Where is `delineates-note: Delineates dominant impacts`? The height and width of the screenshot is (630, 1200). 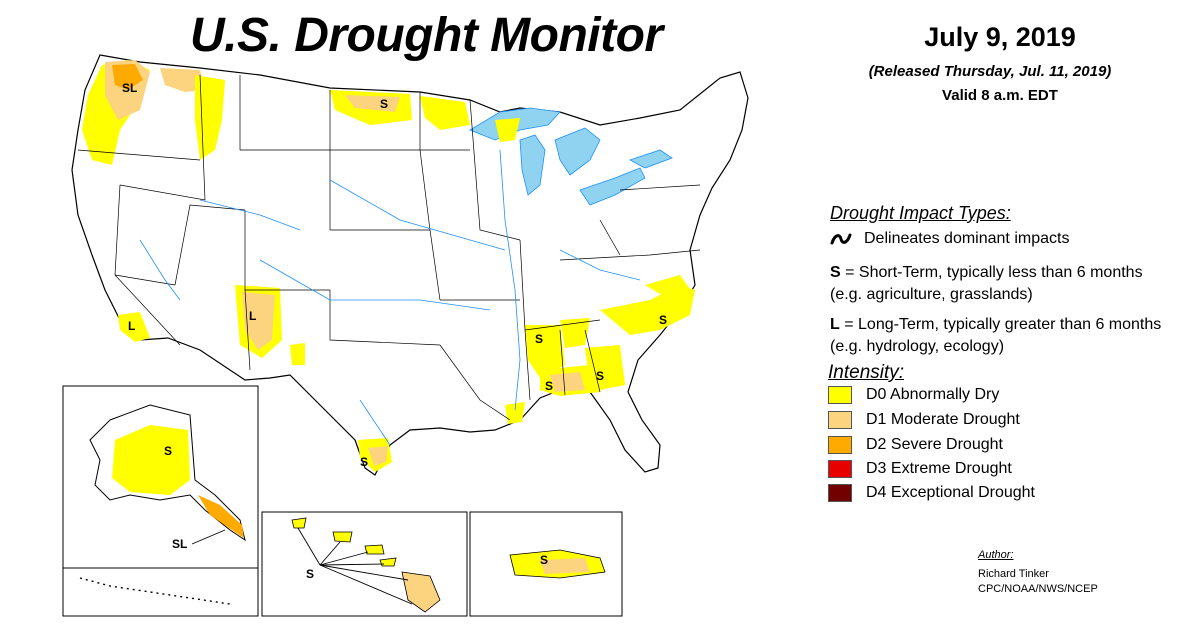
delineates-note: Delineates dominant impacts is located at coordinates (949, 239).